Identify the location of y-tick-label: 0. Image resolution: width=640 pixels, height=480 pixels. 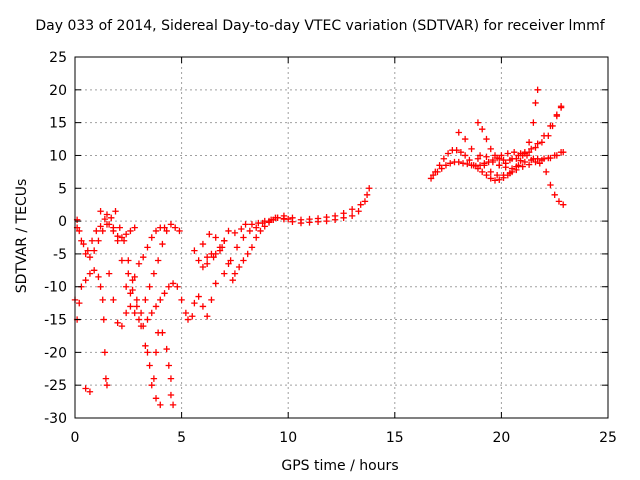
(62, 222).